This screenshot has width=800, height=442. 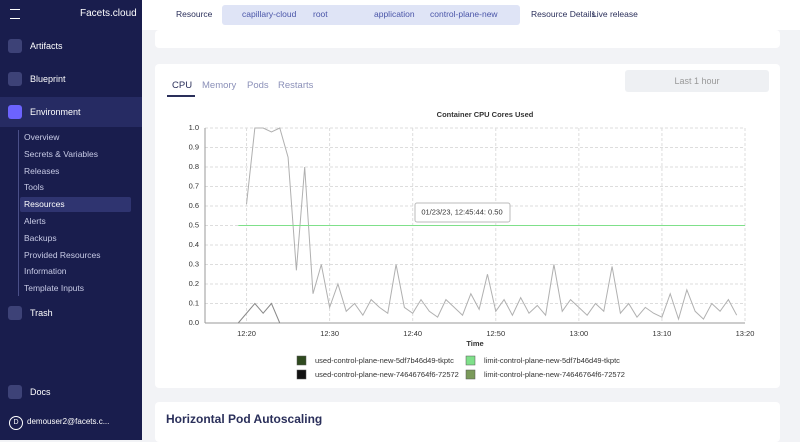 I want to click on pill, so click(x=371, y=15).